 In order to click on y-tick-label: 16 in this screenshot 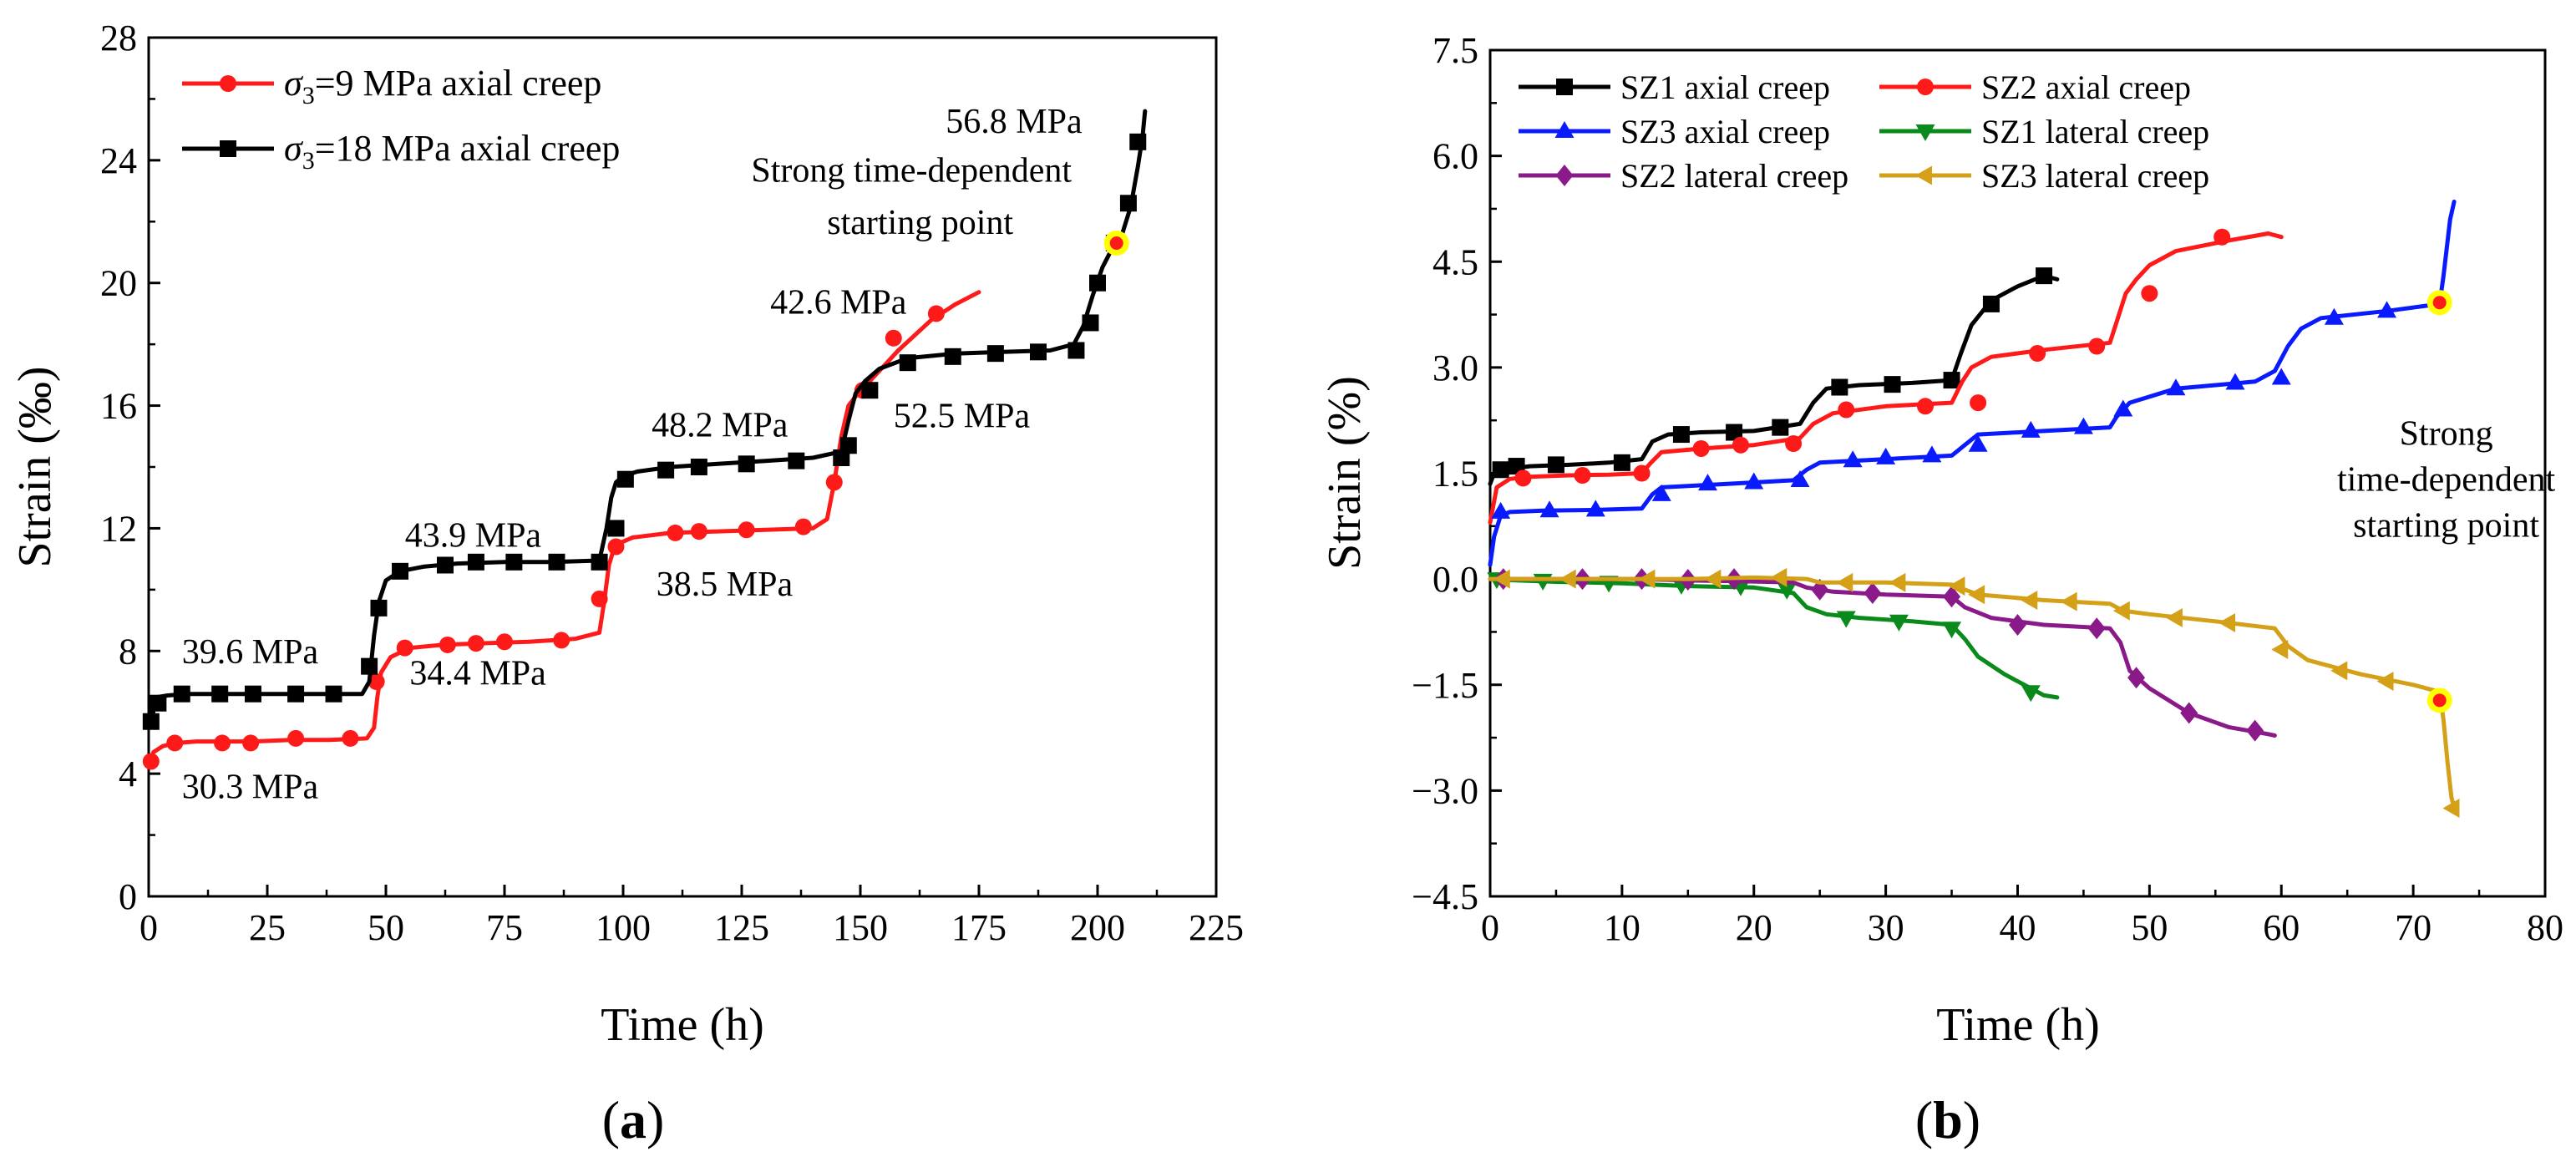, I will do `click(118, 406)`.